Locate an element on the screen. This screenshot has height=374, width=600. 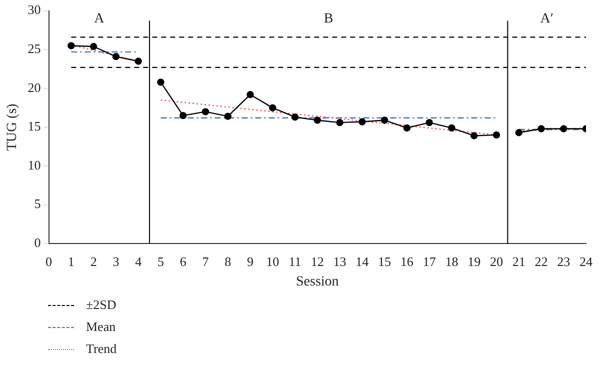
y-tick-label: 15 is located at coordinates (34, 126).